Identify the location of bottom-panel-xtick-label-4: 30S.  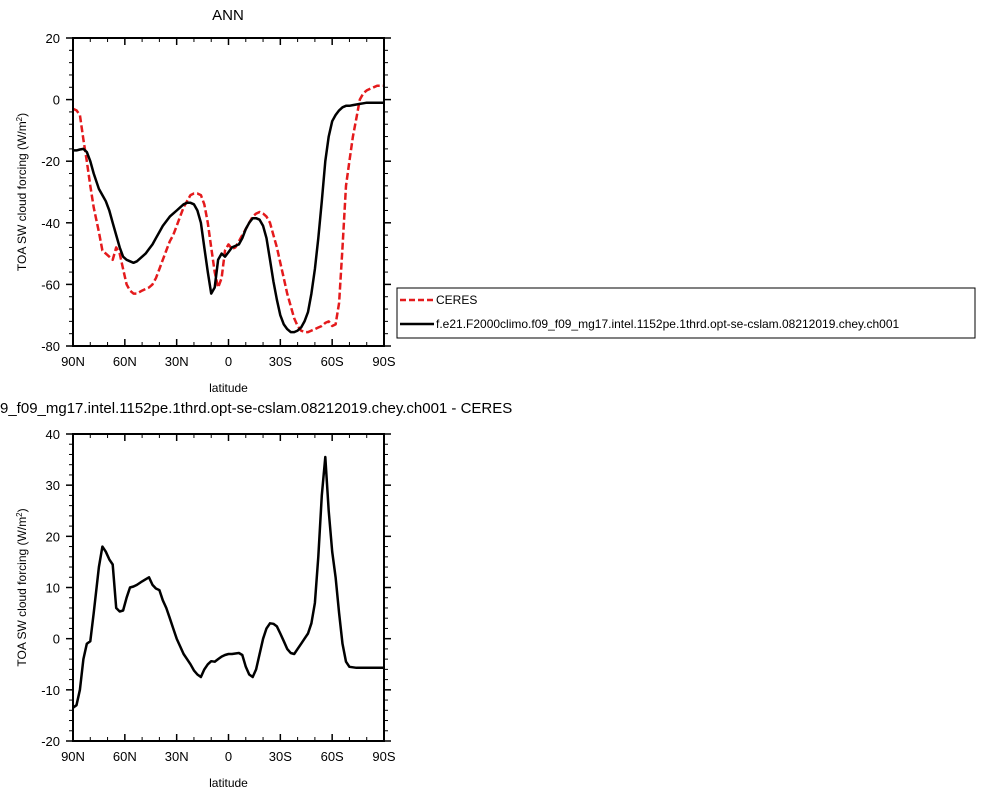
(280, 756).